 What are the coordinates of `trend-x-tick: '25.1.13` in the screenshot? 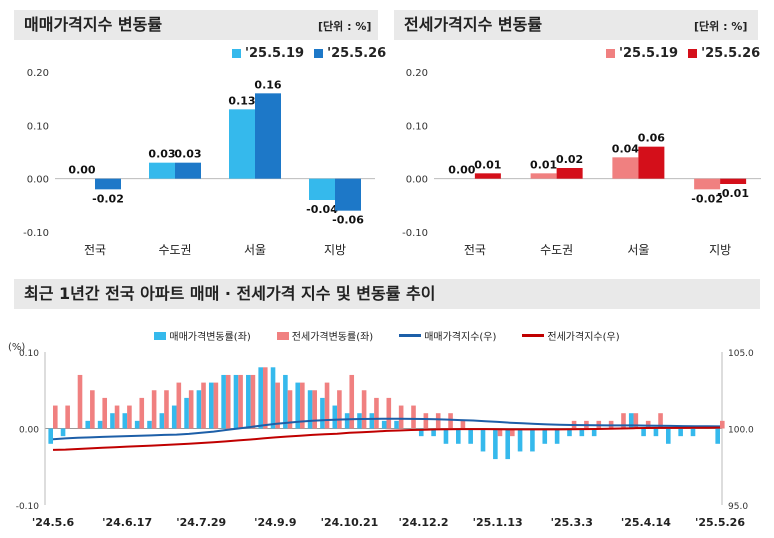 It's located at (498, 522).